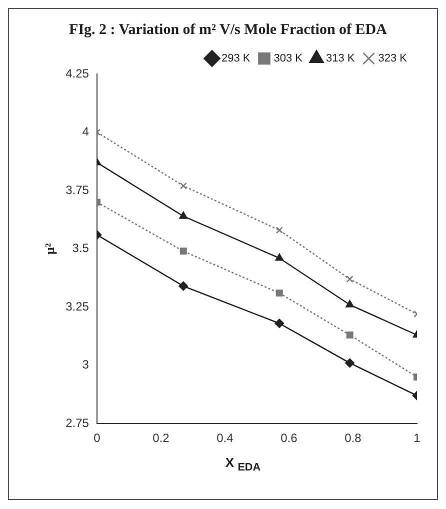 The image size is (446, 509). Describe the element at coordinates (353, 438) in the screenshot. I see `x-tick-label: 0.8` at that location.